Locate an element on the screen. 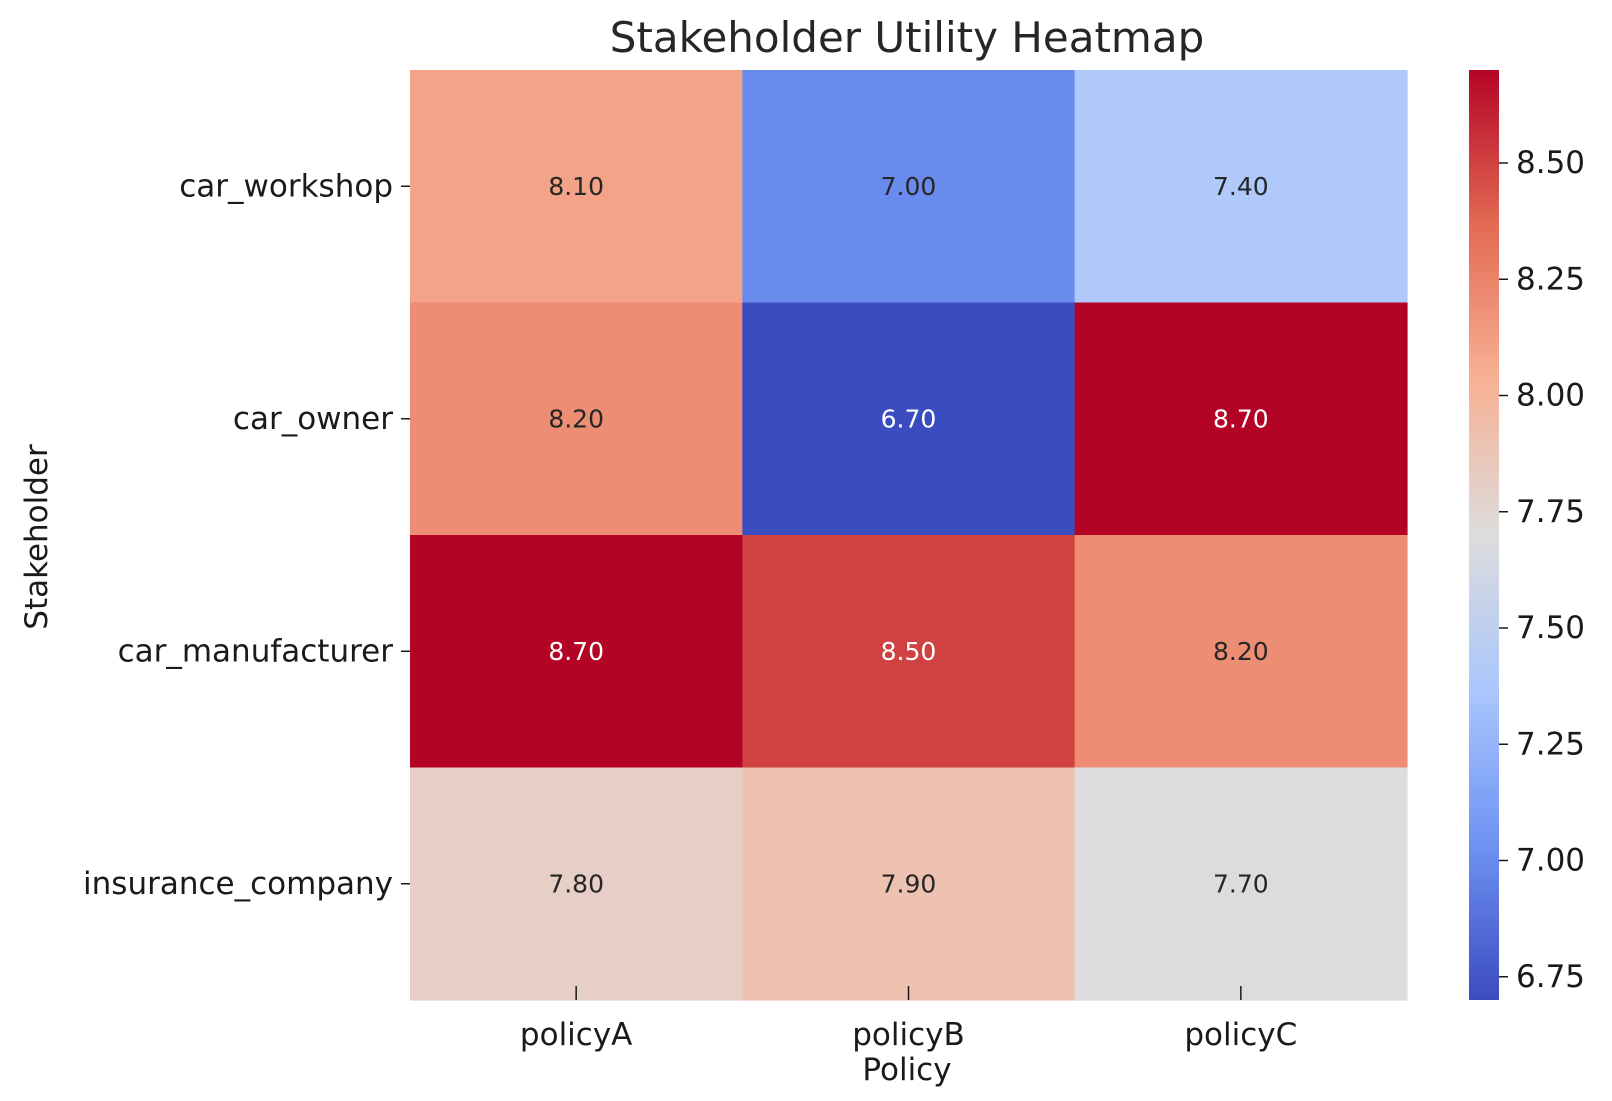  y-tick-label: insurance_company is located at coordinates (238, 884).